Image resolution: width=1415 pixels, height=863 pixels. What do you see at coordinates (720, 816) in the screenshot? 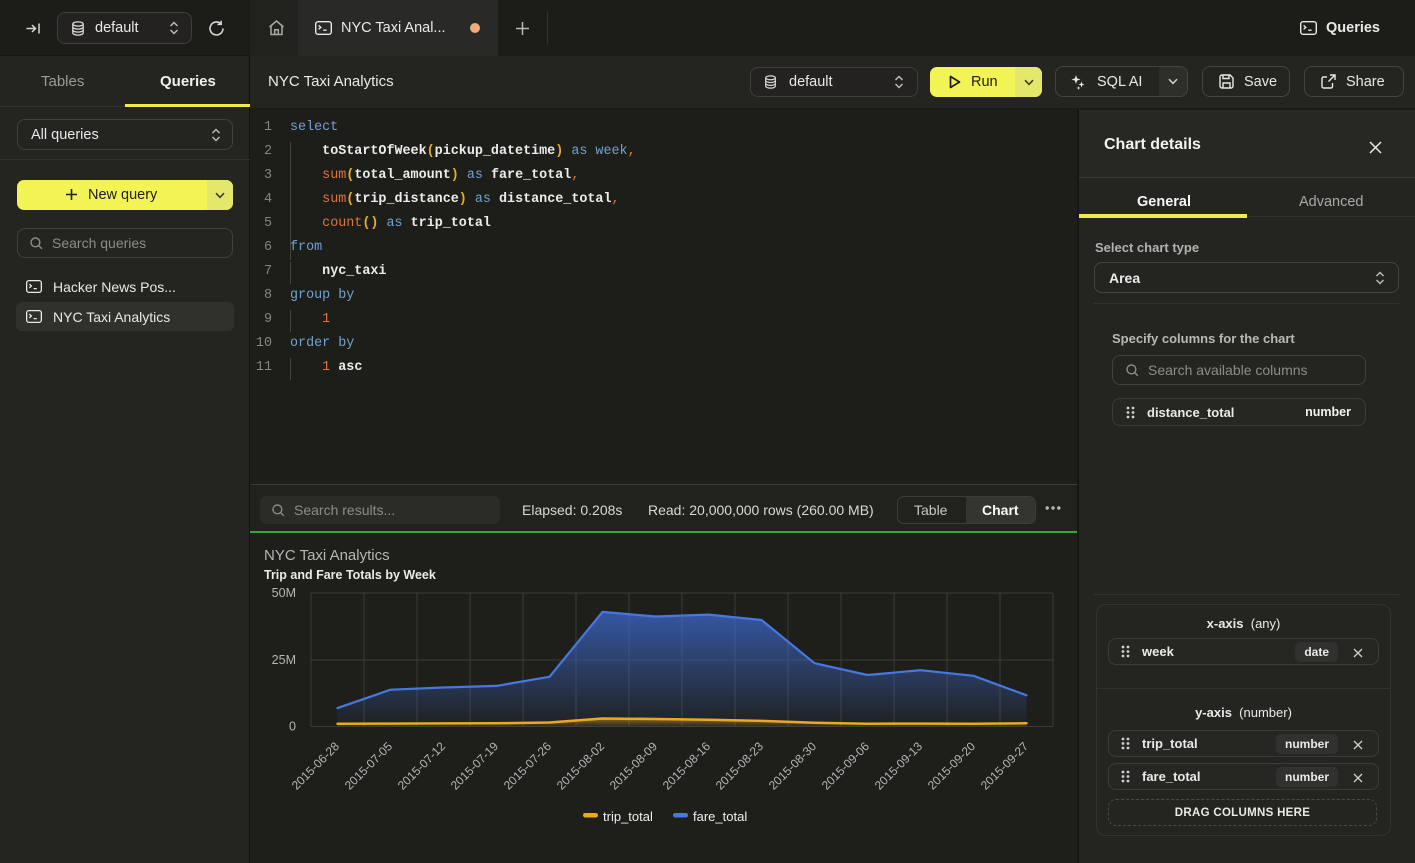
I see `svg-text: fare_total` at bounding box center [720, 816].